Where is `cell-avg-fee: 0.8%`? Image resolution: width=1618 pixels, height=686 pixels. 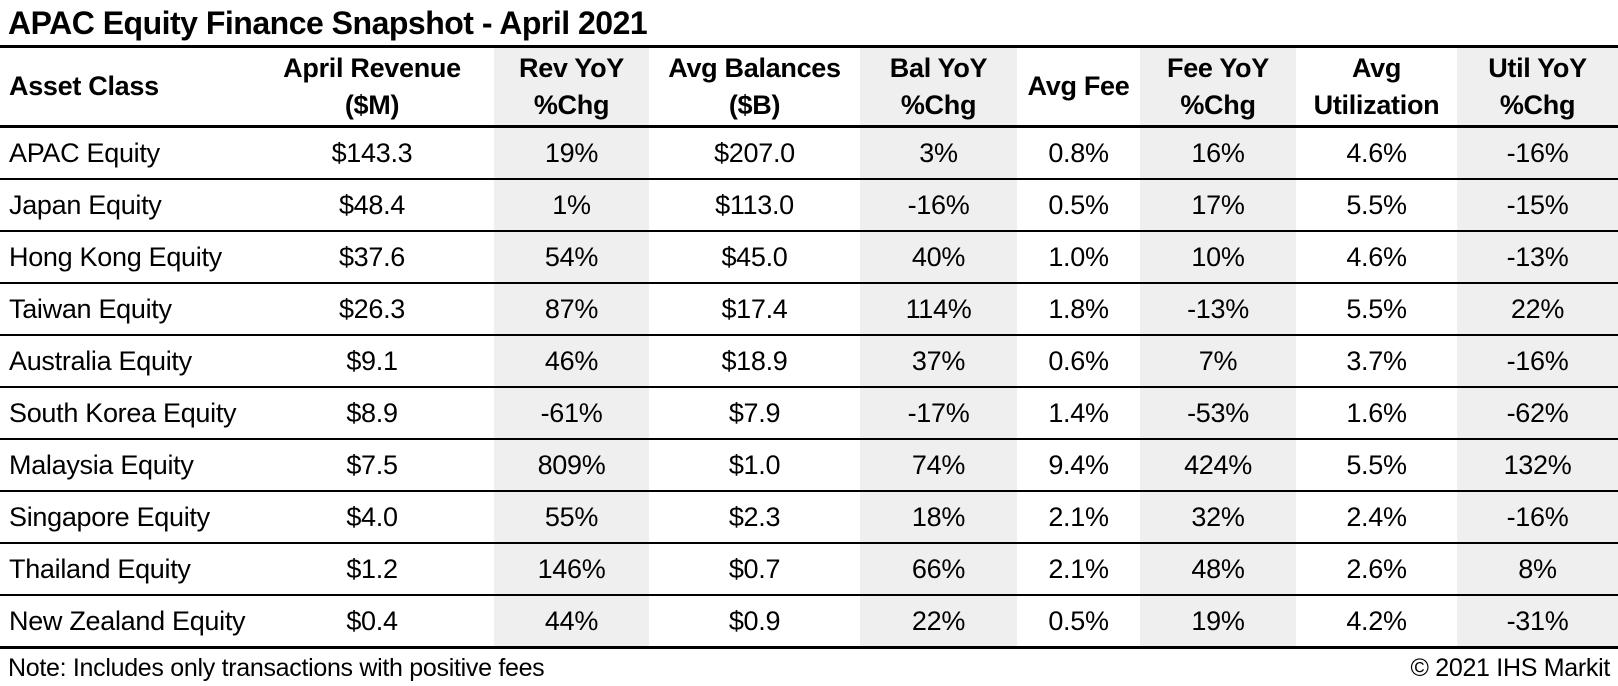
cell-avg-fee: 0.8% is located at coordinates (1078, 153).